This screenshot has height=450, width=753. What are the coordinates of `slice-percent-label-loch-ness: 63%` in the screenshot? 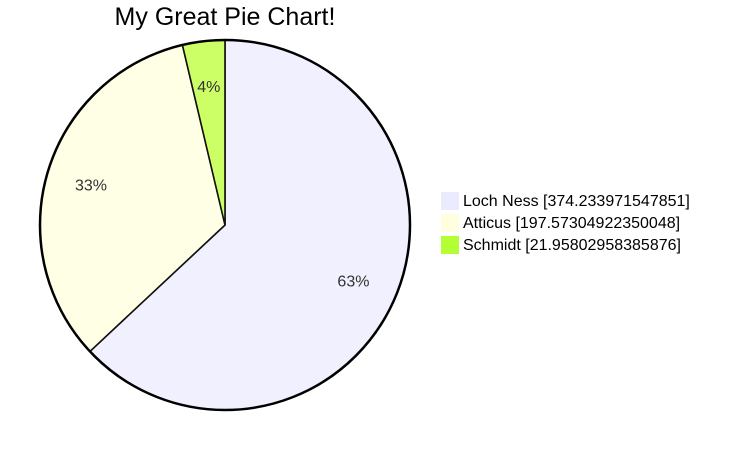 It's located at (353, 282).